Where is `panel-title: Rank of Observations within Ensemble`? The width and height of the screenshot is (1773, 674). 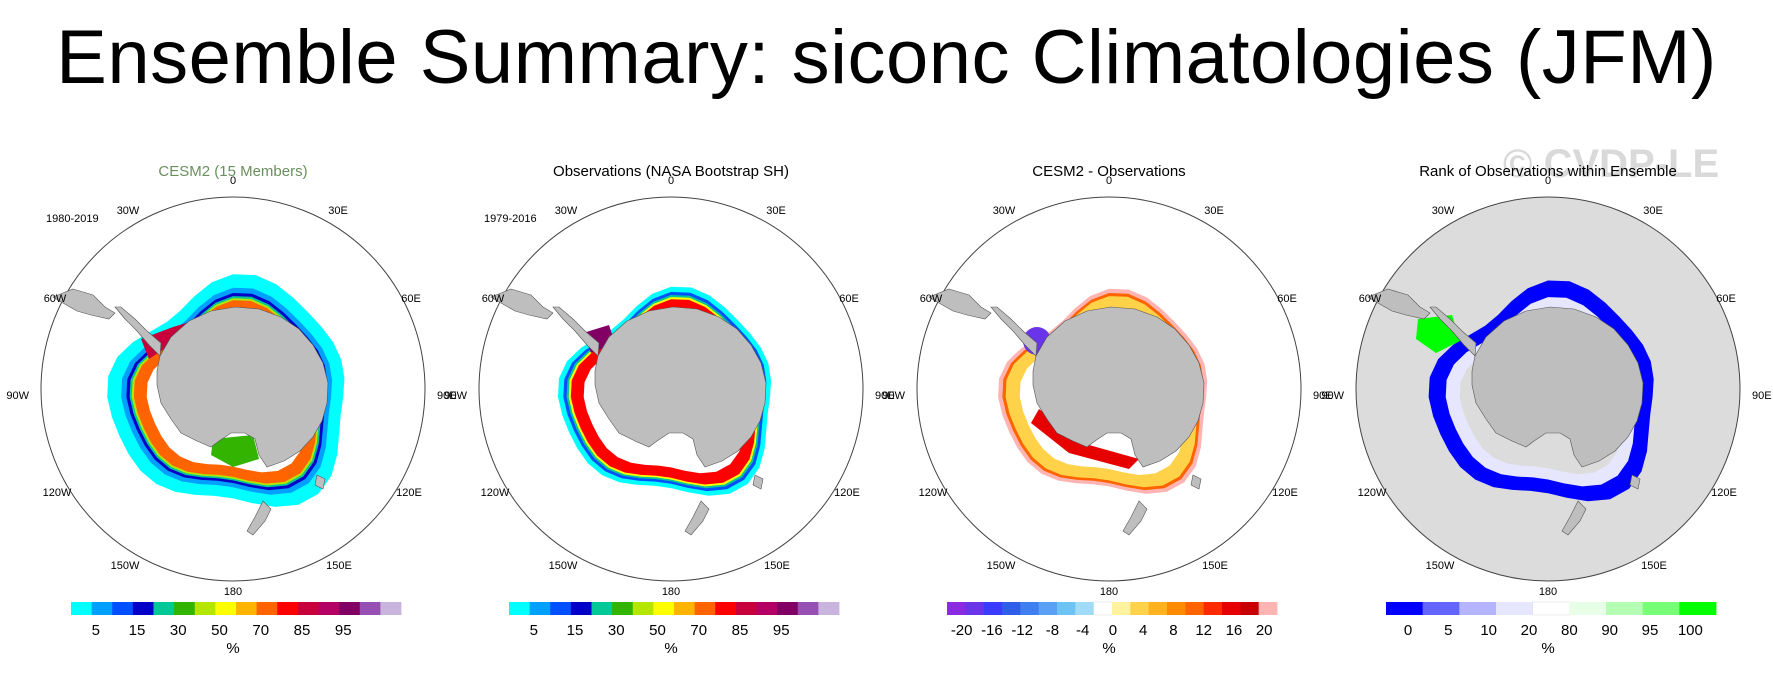
panel-title: Rank of Observations within Ensemble is located at coordinates (1548, 171).